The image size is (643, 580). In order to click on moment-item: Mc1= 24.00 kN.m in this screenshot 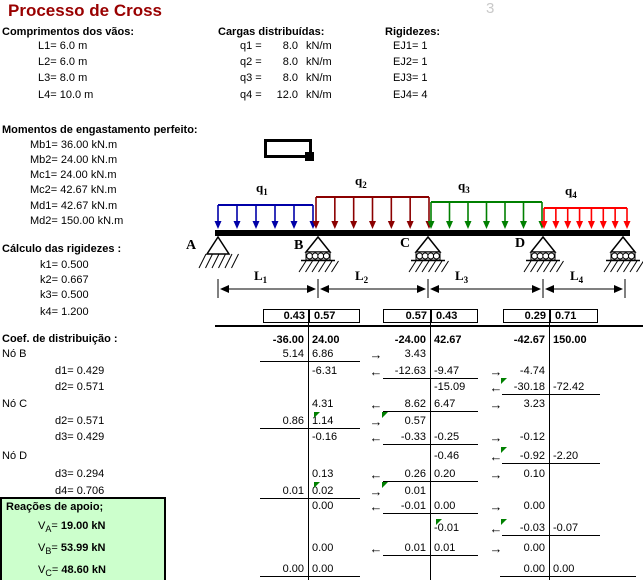, I will do `click(73, 175)`.